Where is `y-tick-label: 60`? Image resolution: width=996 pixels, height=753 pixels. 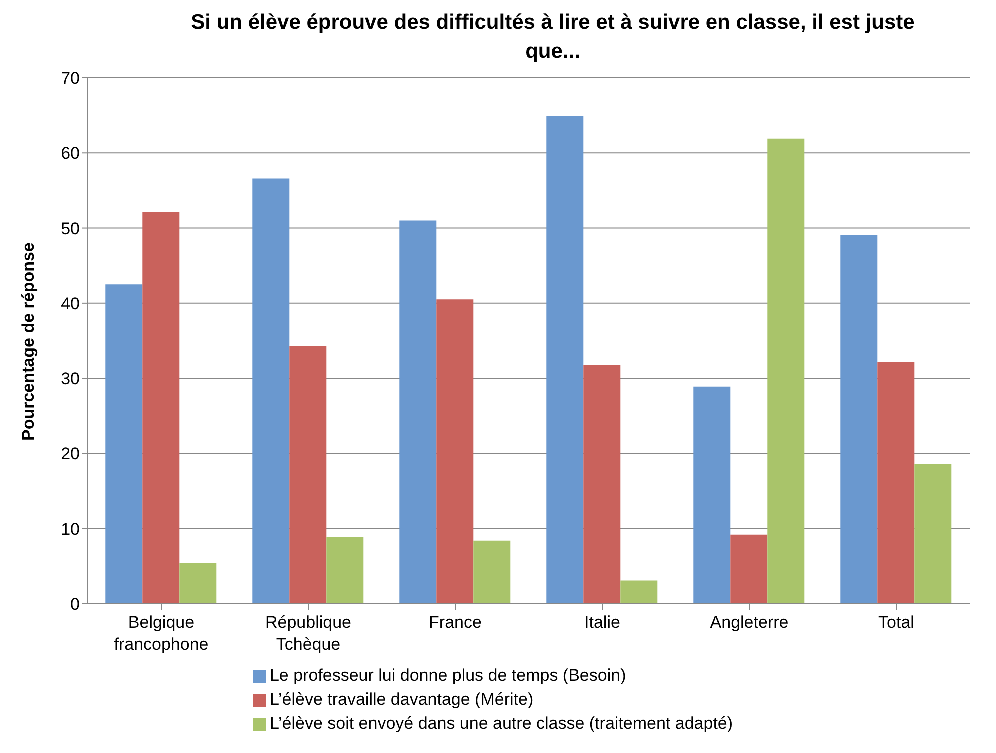 y-tick-label: 60 is located at coordinates (70, 154).